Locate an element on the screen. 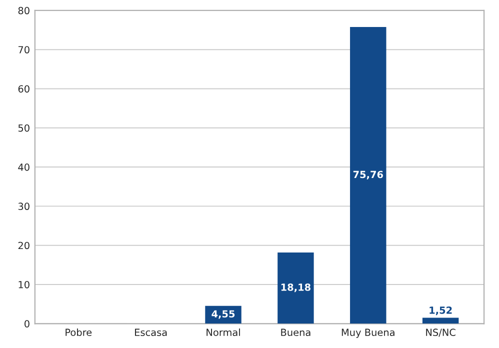 The height and width of the screenshot is (348, 499). x-tick-label: Pobre is located at coordinates (79, 332).